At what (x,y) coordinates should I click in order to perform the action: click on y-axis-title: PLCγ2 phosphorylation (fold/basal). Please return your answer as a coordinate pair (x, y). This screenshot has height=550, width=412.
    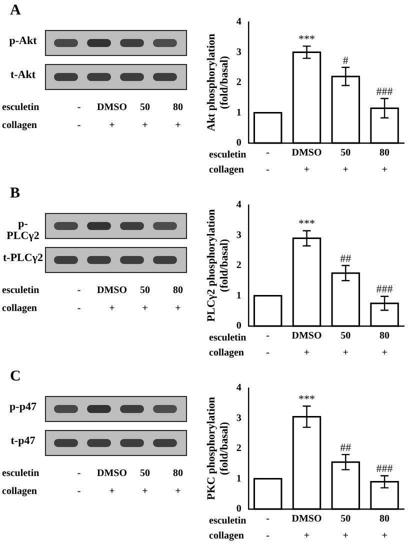
    Looking at the image, I should click on (218, 265).